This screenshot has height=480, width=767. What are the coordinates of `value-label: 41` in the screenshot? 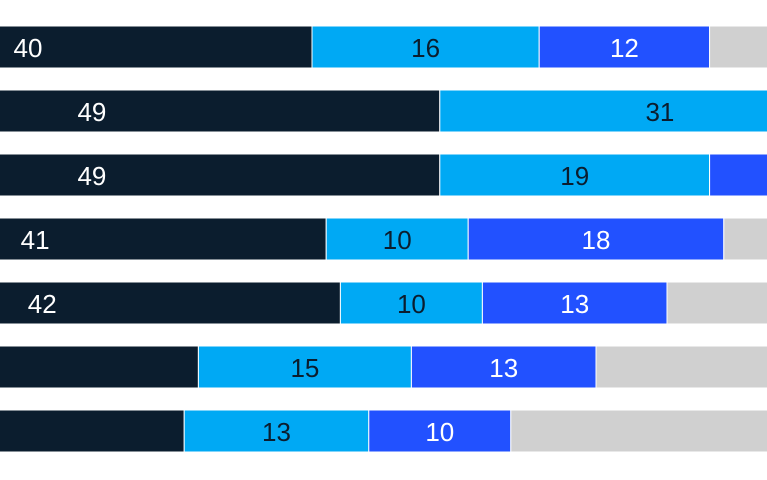 It's located at (35, 240).